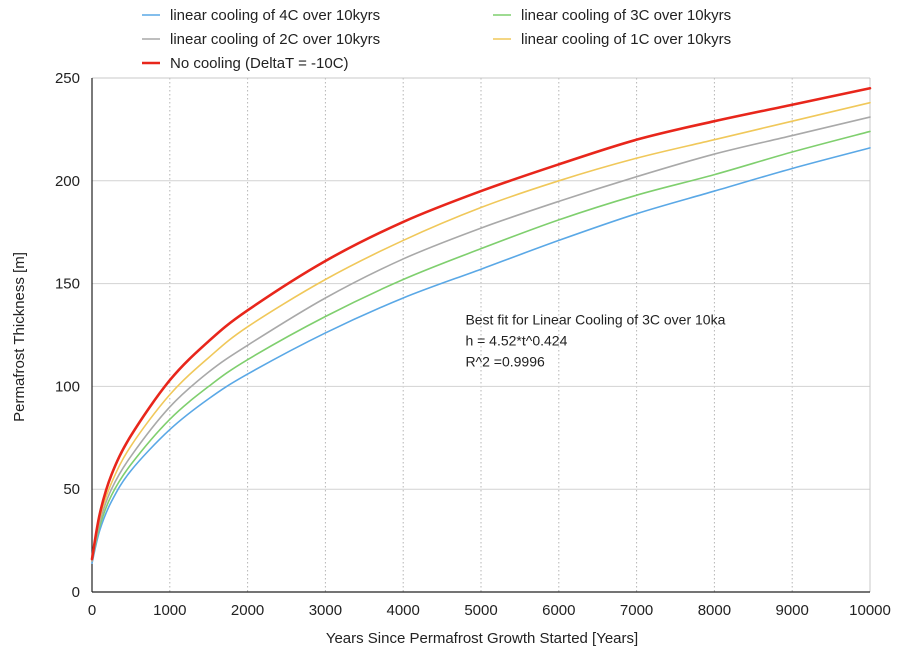 This screenshot has height=653, width=899. What do you see at coordinates (505, 362) in the screenshot?
I see `annotation-line-3: R^2 =0.9996` at bounding box center [505, 362].